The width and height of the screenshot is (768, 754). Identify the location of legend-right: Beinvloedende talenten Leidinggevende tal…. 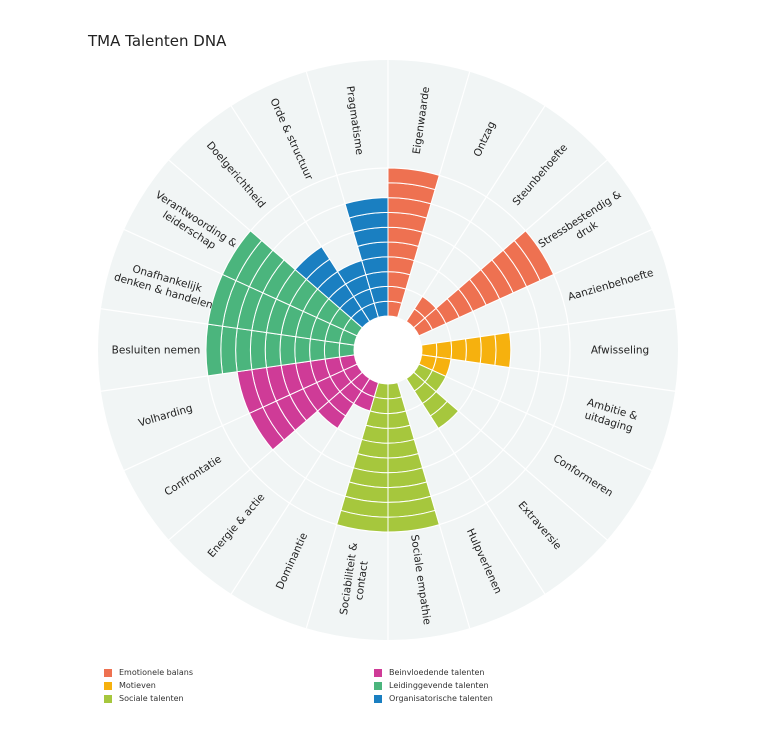
(433, 685).